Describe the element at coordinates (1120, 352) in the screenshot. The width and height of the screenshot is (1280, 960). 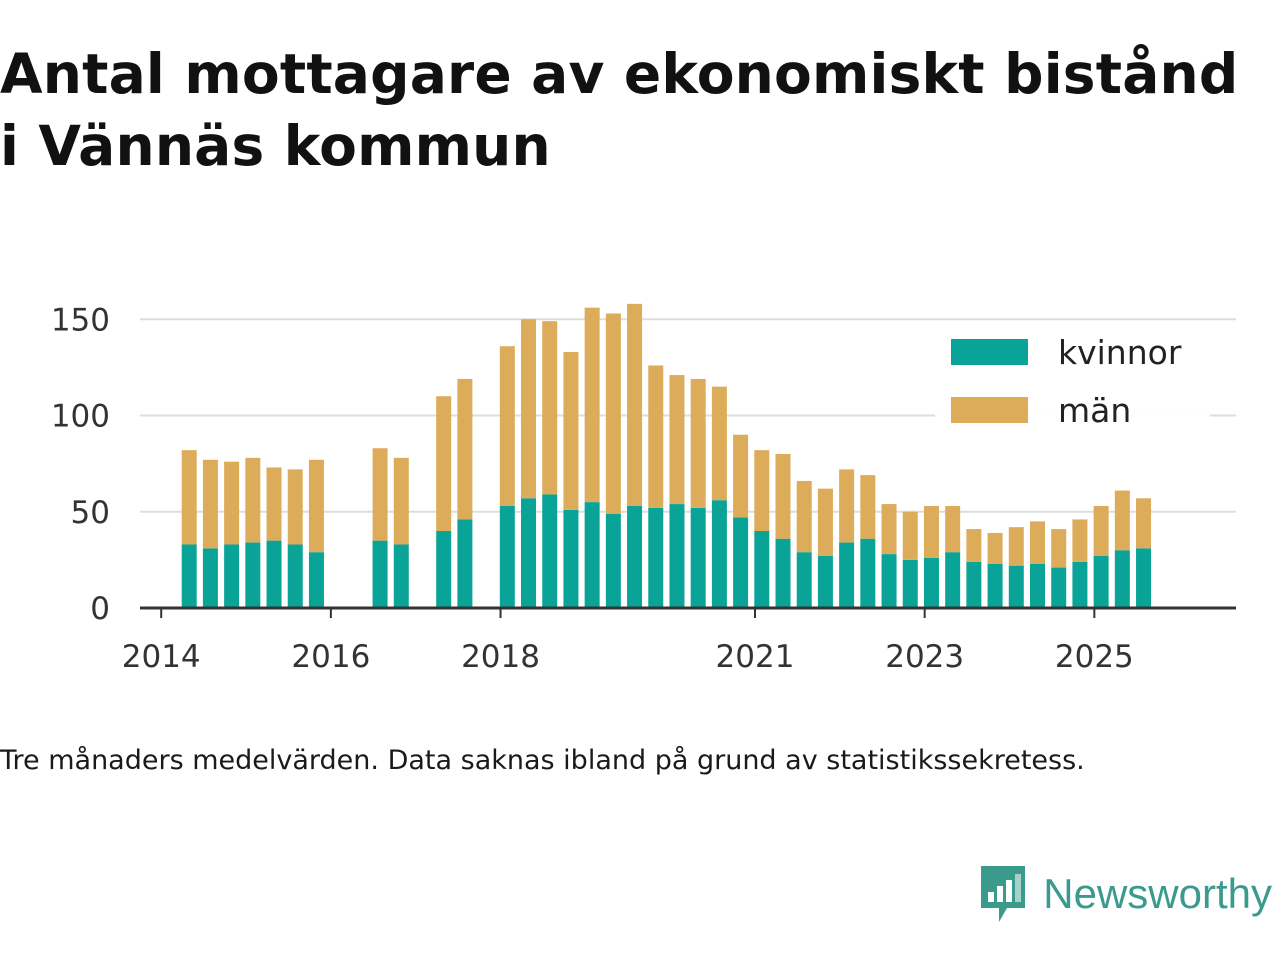
I see `legend-label-kvinnor: kvinnor` at that location.